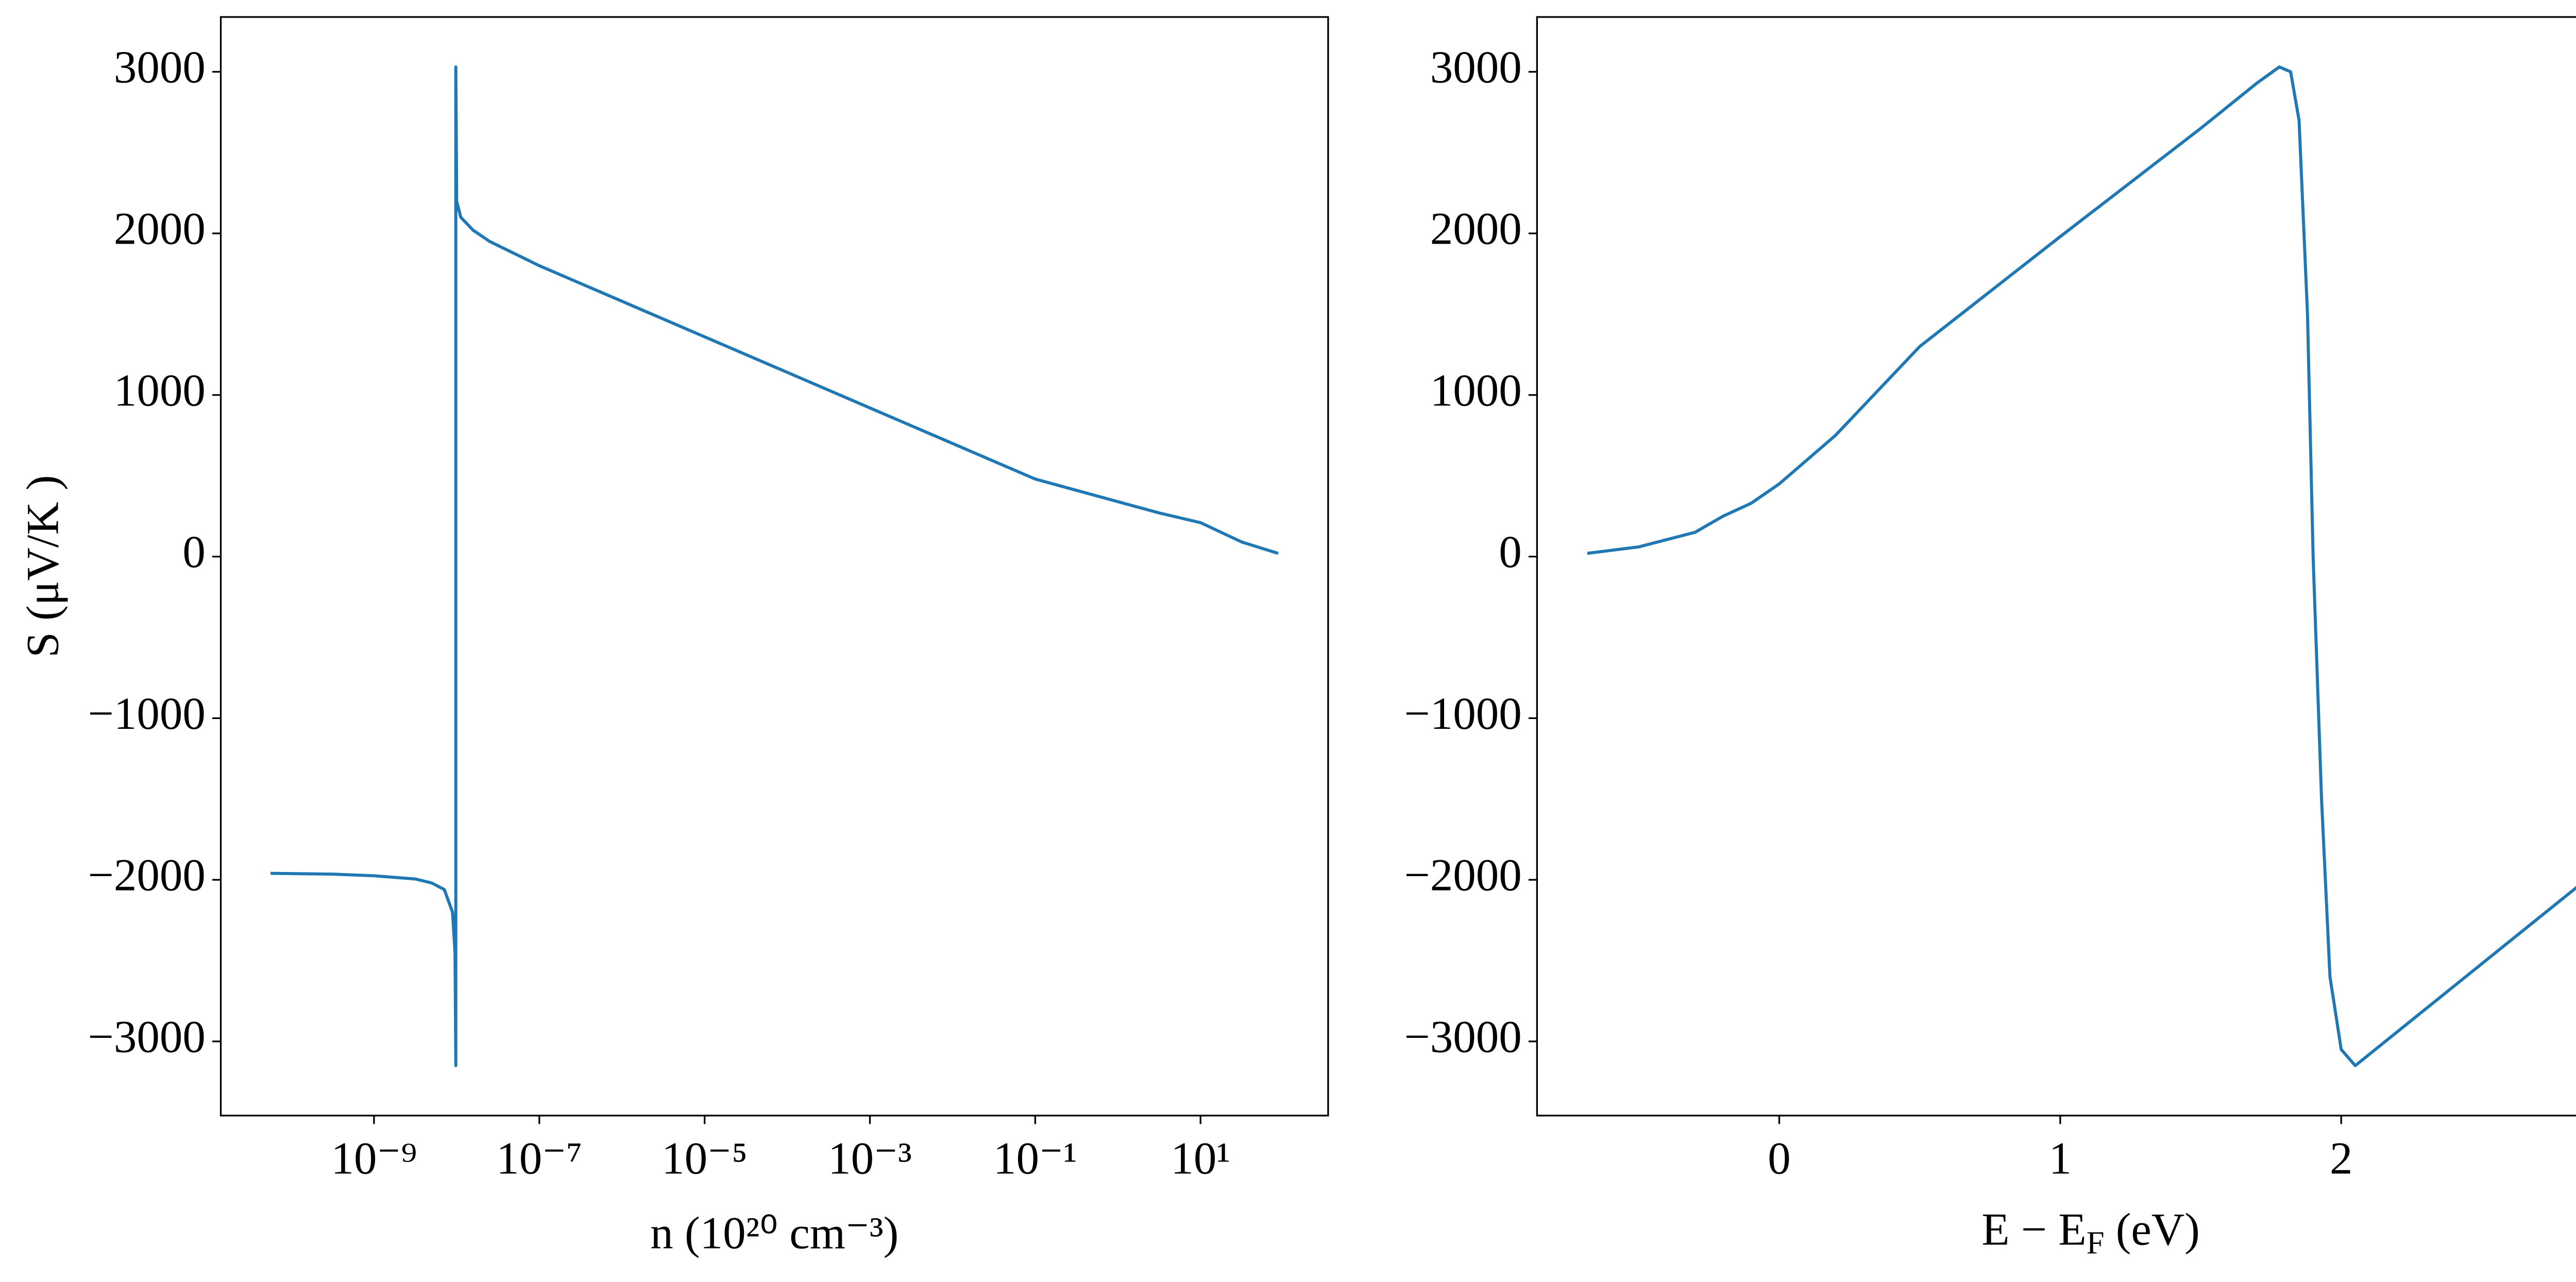 The image size is (2576, 1282). What do you see at coordinates (774, 1233) in the screenshot?
I see `x-axis-label: n (10²⁰ cm⁻³)` at bounding box center [774, 1233].